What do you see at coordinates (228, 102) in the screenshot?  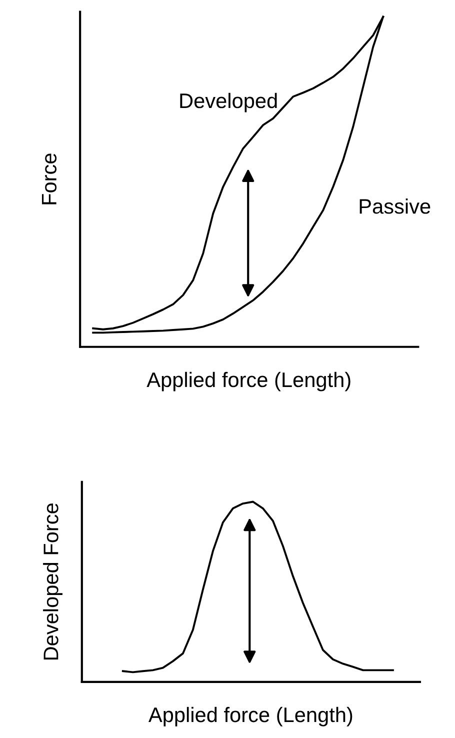 I see `series-label: Developed` at bounding box center [228, 102].